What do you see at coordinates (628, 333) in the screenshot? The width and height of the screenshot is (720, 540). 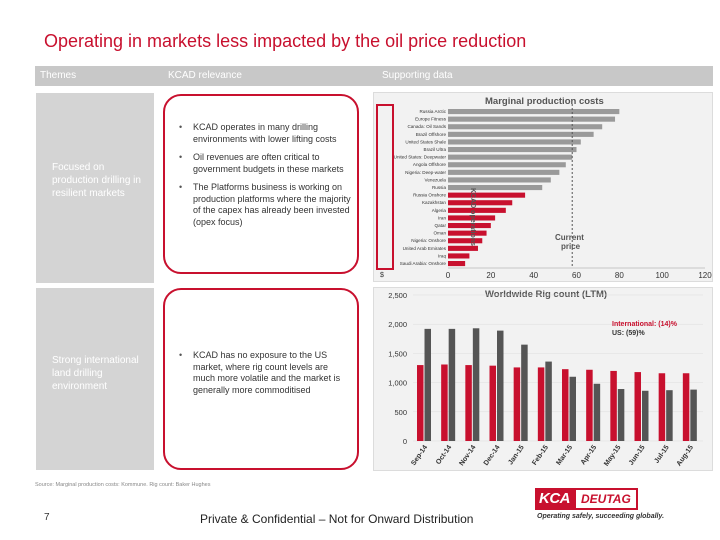 I see `legend-us: US: (59)%` at bounding box center [628, 333].